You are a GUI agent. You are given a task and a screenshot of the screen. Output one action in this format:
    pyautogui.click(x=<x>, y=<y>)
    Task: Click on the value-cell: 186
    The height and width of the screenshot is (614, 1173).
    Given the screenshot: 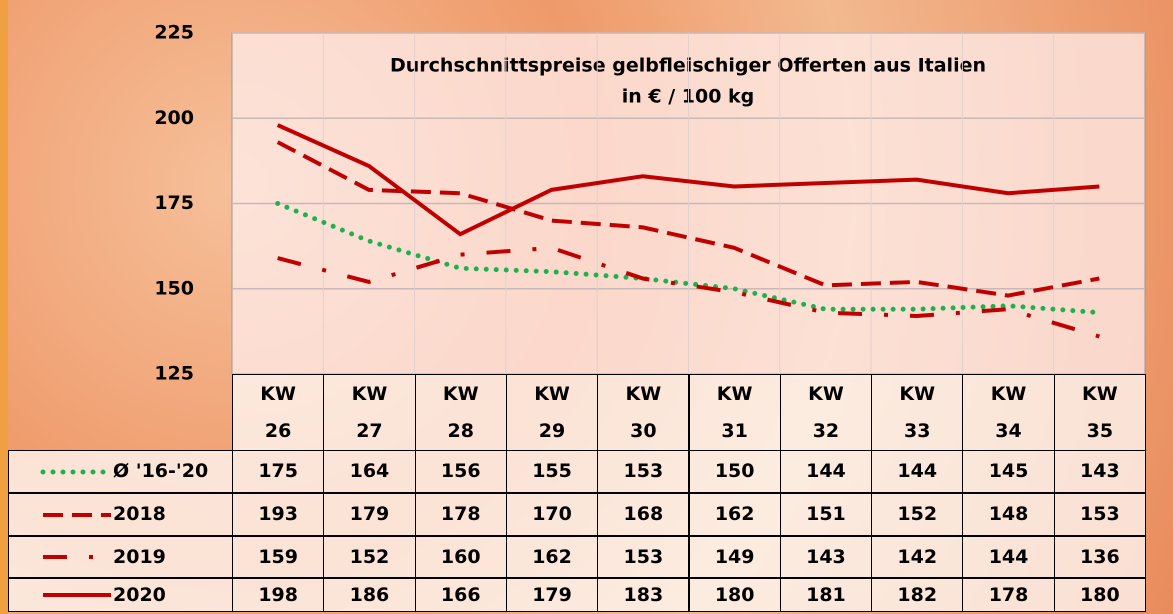 What is the action you would take?
    pyautogui.click(x=369, y=595)
    